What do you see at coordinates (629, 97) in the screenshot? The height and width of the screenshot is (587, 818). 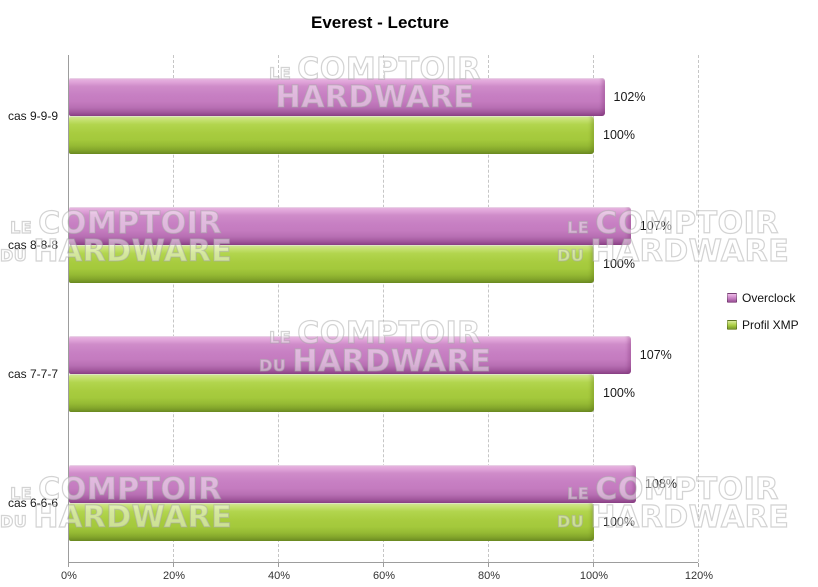 I see `value-label: 102%` at bounding box center [629, 97].